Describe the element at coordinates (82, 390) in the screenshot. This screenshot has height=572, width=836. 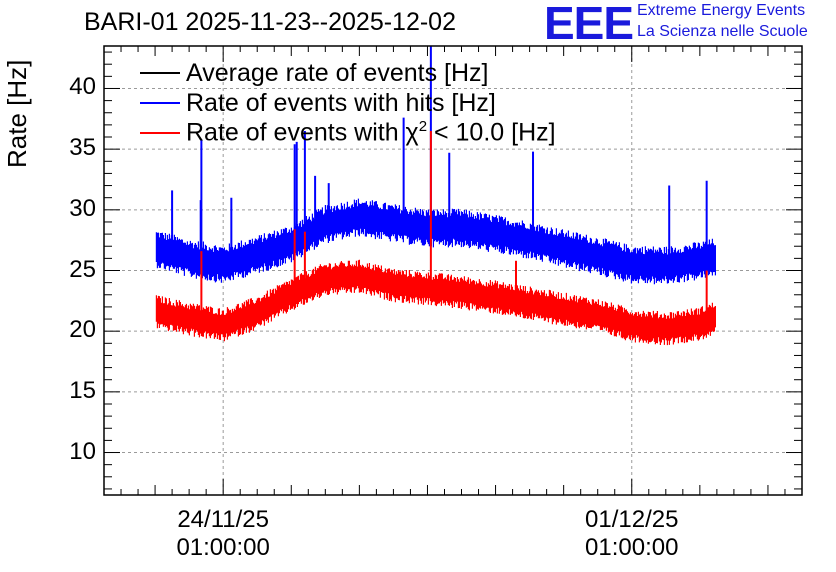
I see `y-tick-label-15: 15` at that location.